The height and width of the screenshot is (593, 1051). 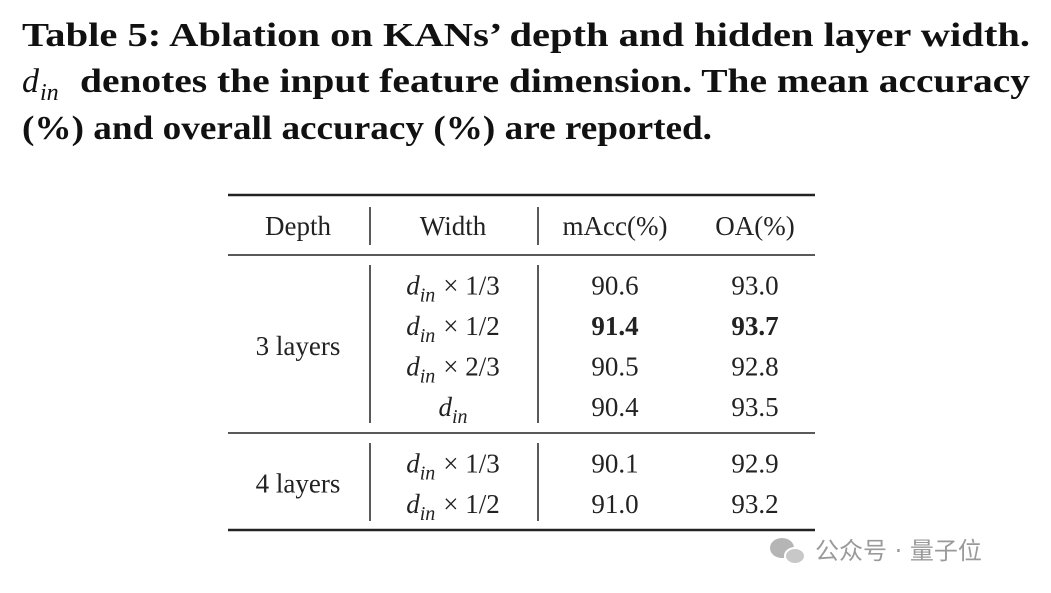 What do you see at coordinates (453, 226) in the screenshot?
I see `column-header: Width` at bounding box center [453, 226].